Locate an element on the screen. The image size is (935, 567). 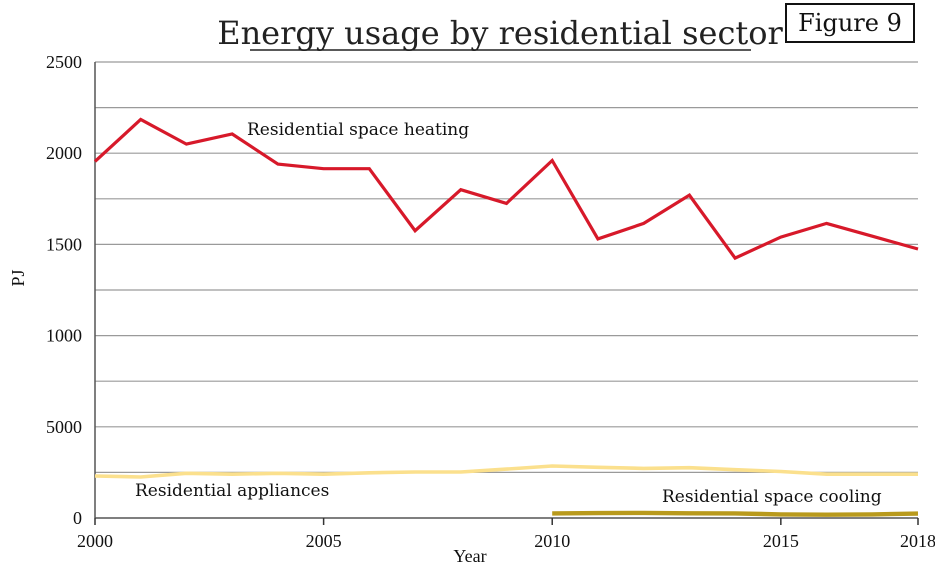
x-tick-label: 2018 is located at coordinates (917, 541).